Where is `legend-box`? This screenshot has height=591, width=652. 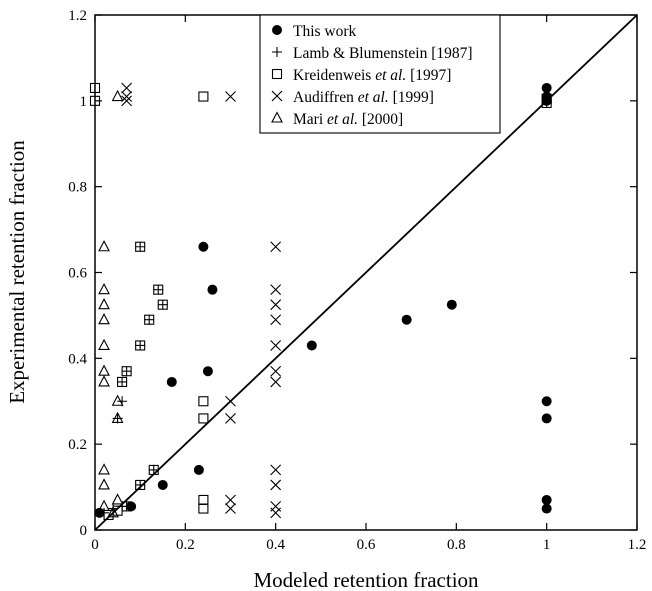 legend-box is located at coordinates (380, 74).